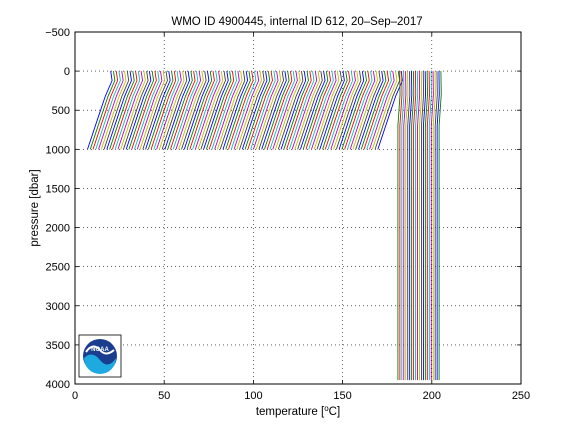 Image resolution: width=576 pixels, height=432 pixels. I want to click on x-tick-label: 250, so click(521, 396).